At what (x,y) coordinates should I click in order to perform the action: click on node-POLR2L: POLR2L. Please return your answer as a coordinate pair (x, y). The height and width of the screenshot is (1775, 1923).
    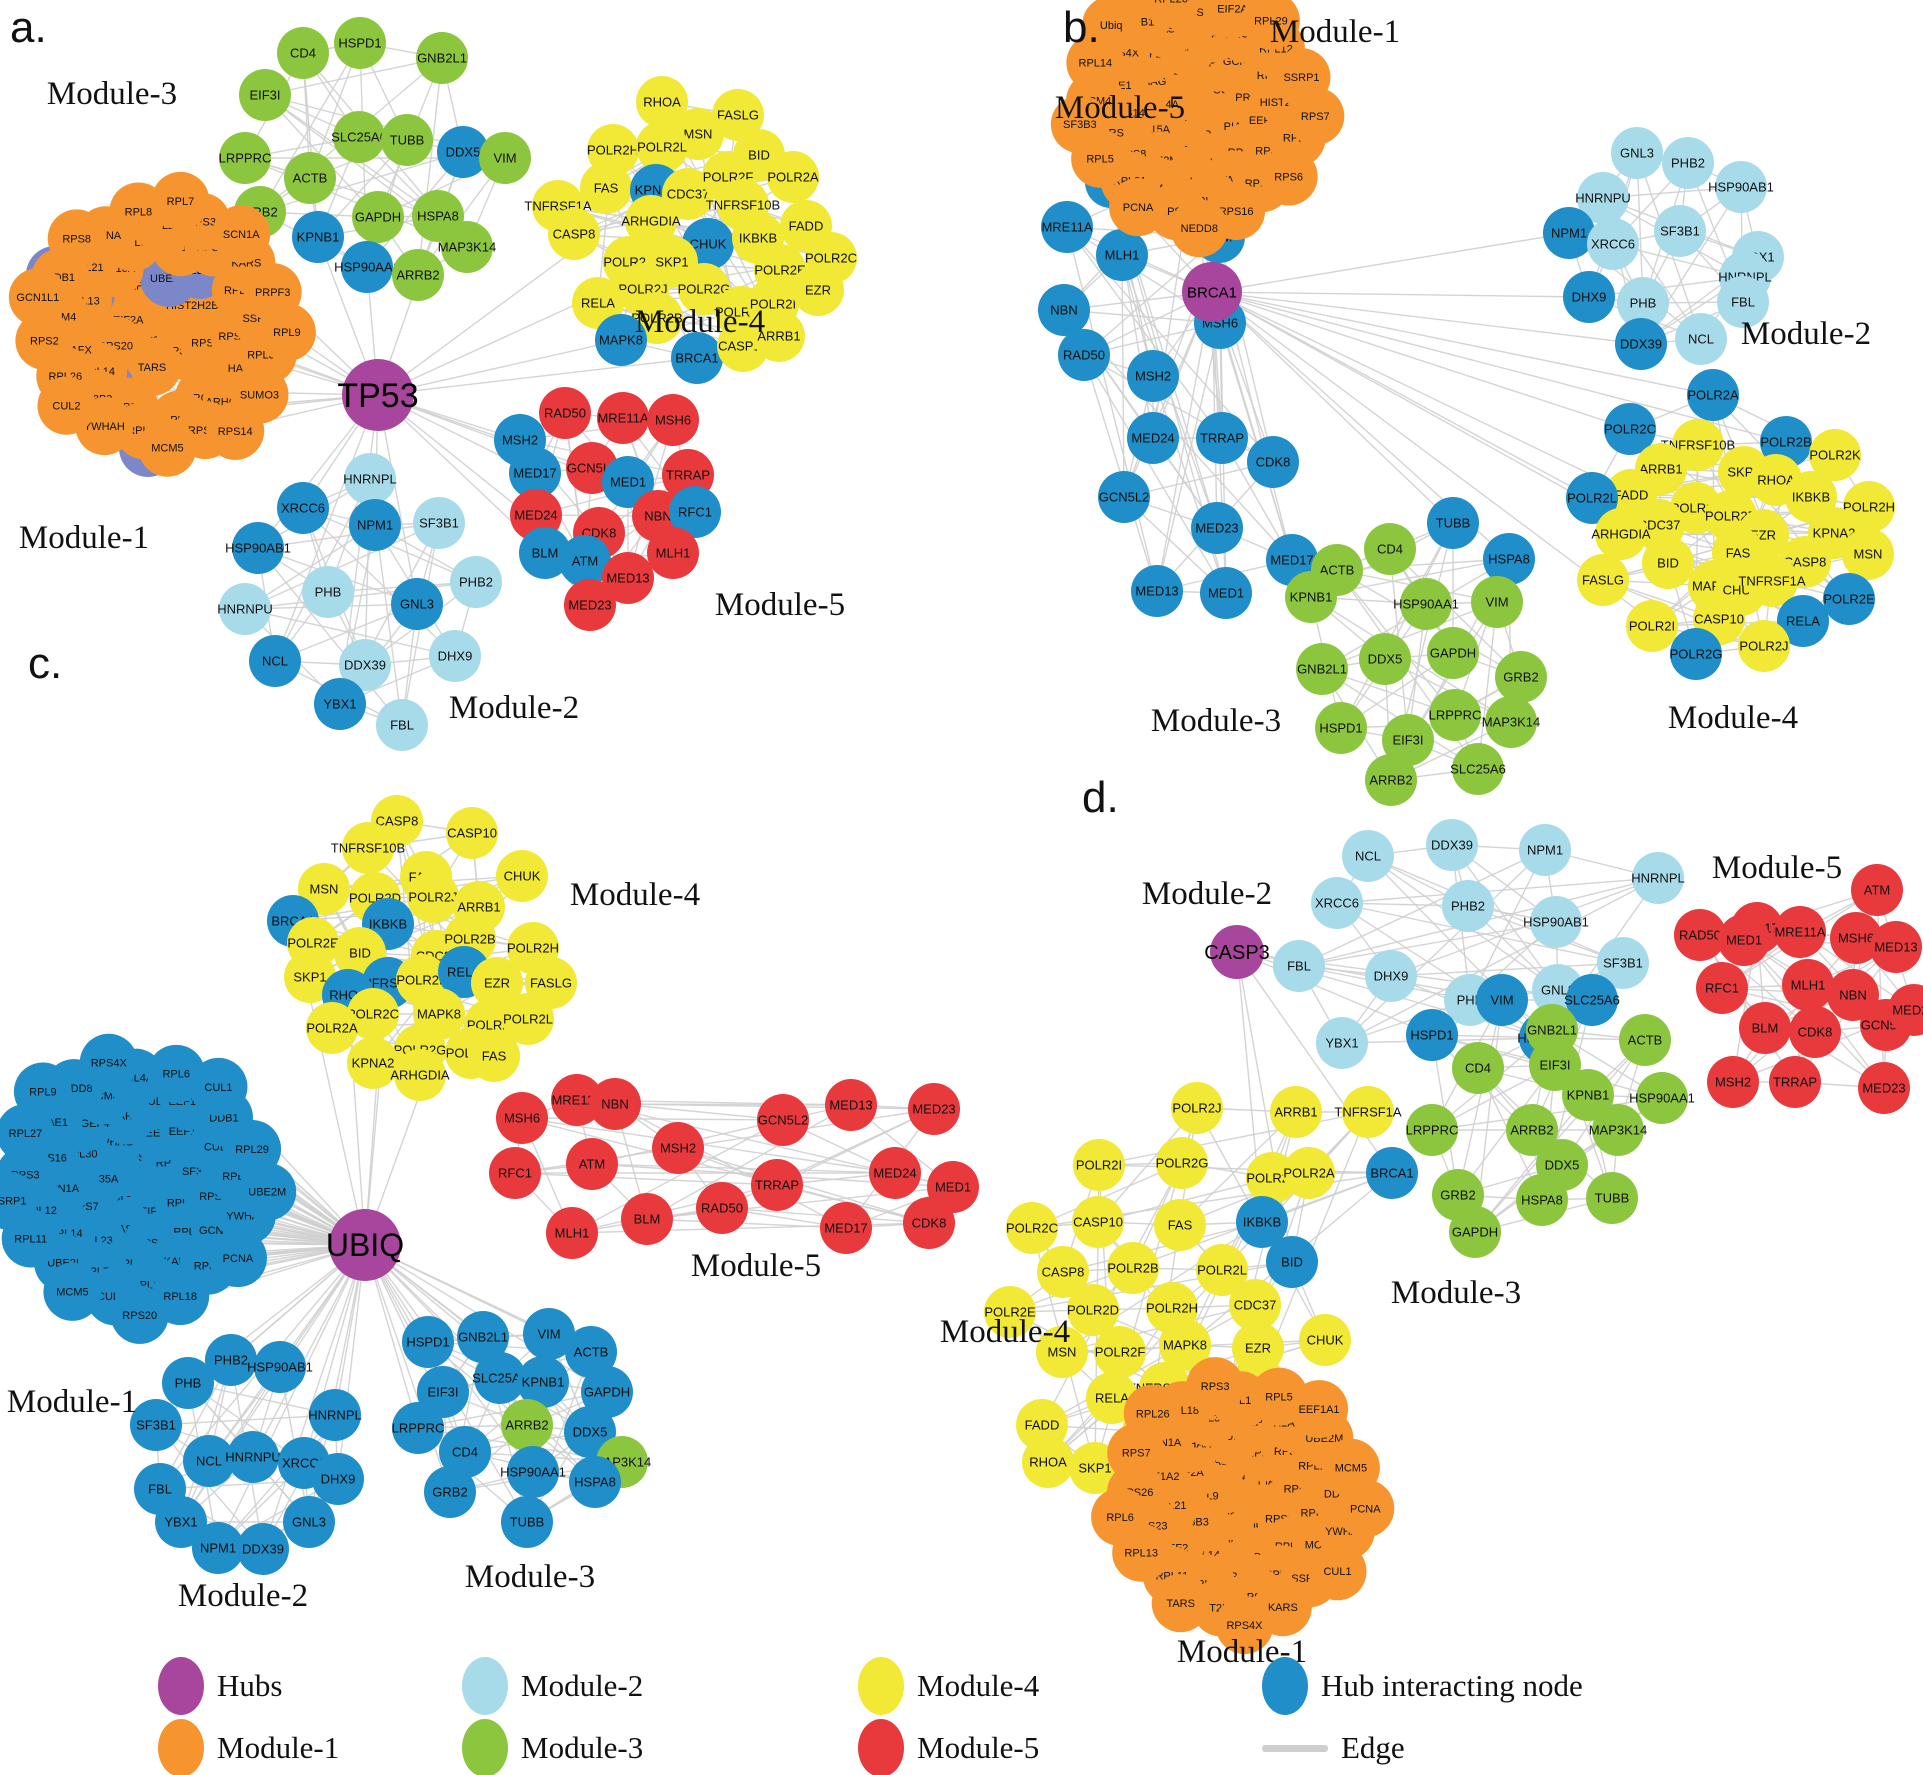
    Looking at the image, I should click on (662, 147).